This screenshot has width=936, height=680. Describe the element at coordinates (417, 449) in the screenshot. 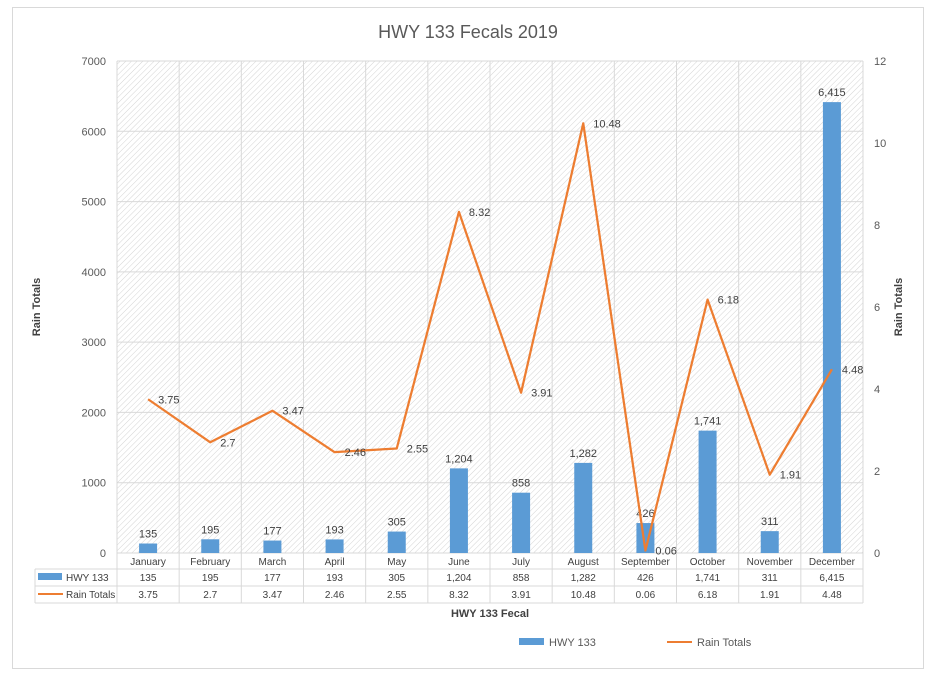

I see `line-data-label: 2.55` at that location.